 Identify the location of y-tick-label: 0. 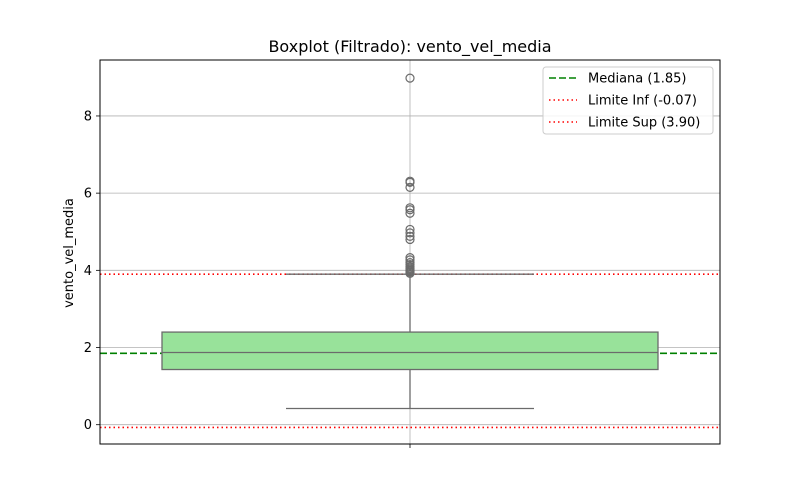
(88, 425).